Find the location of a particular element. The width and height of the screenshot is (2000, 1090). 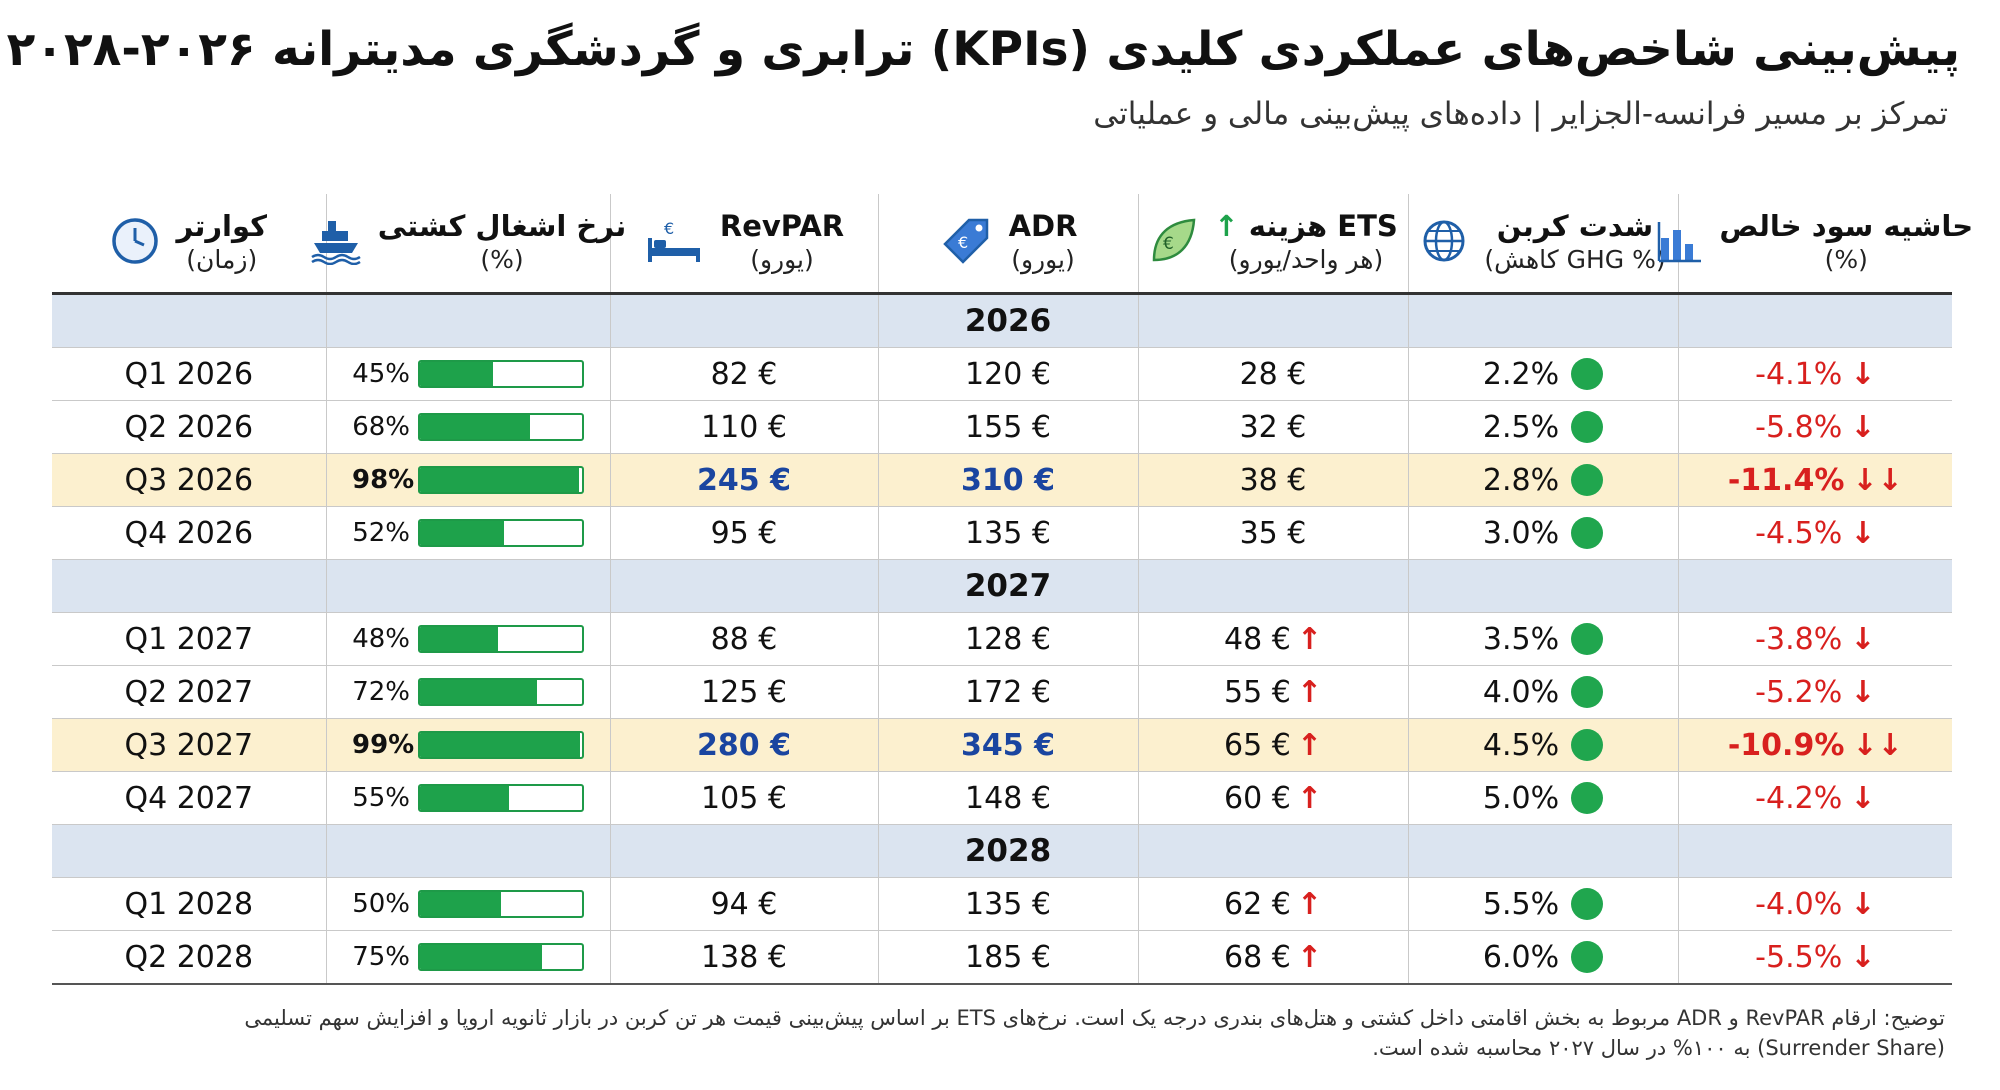

ets-wrap: 32 € is located at coordinates (1273, 427).